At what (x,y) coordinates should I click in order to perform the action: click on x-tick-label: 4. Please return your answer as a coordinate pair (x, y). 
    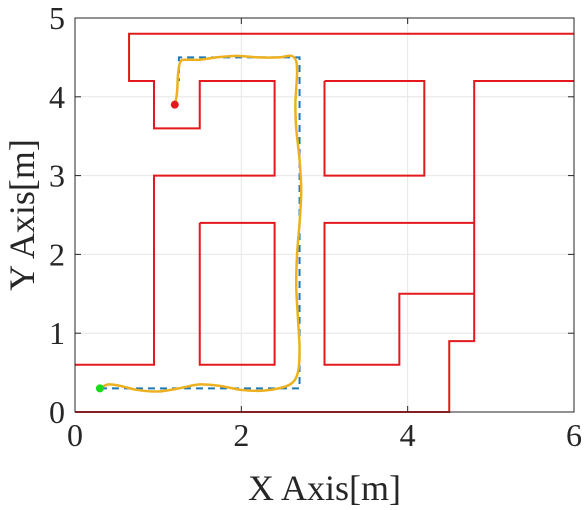
    Looking at the image, I should click on (408, 435).